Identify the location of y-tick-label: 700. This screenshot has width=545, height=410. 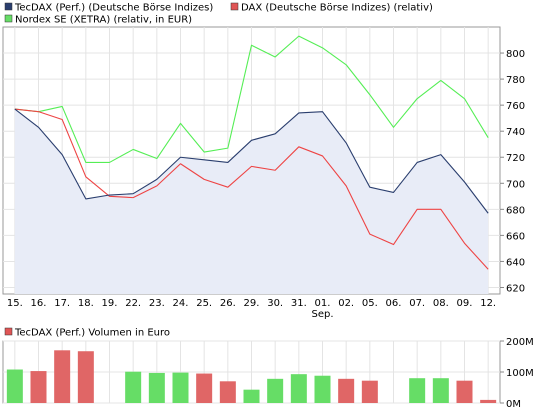
(515, 184).